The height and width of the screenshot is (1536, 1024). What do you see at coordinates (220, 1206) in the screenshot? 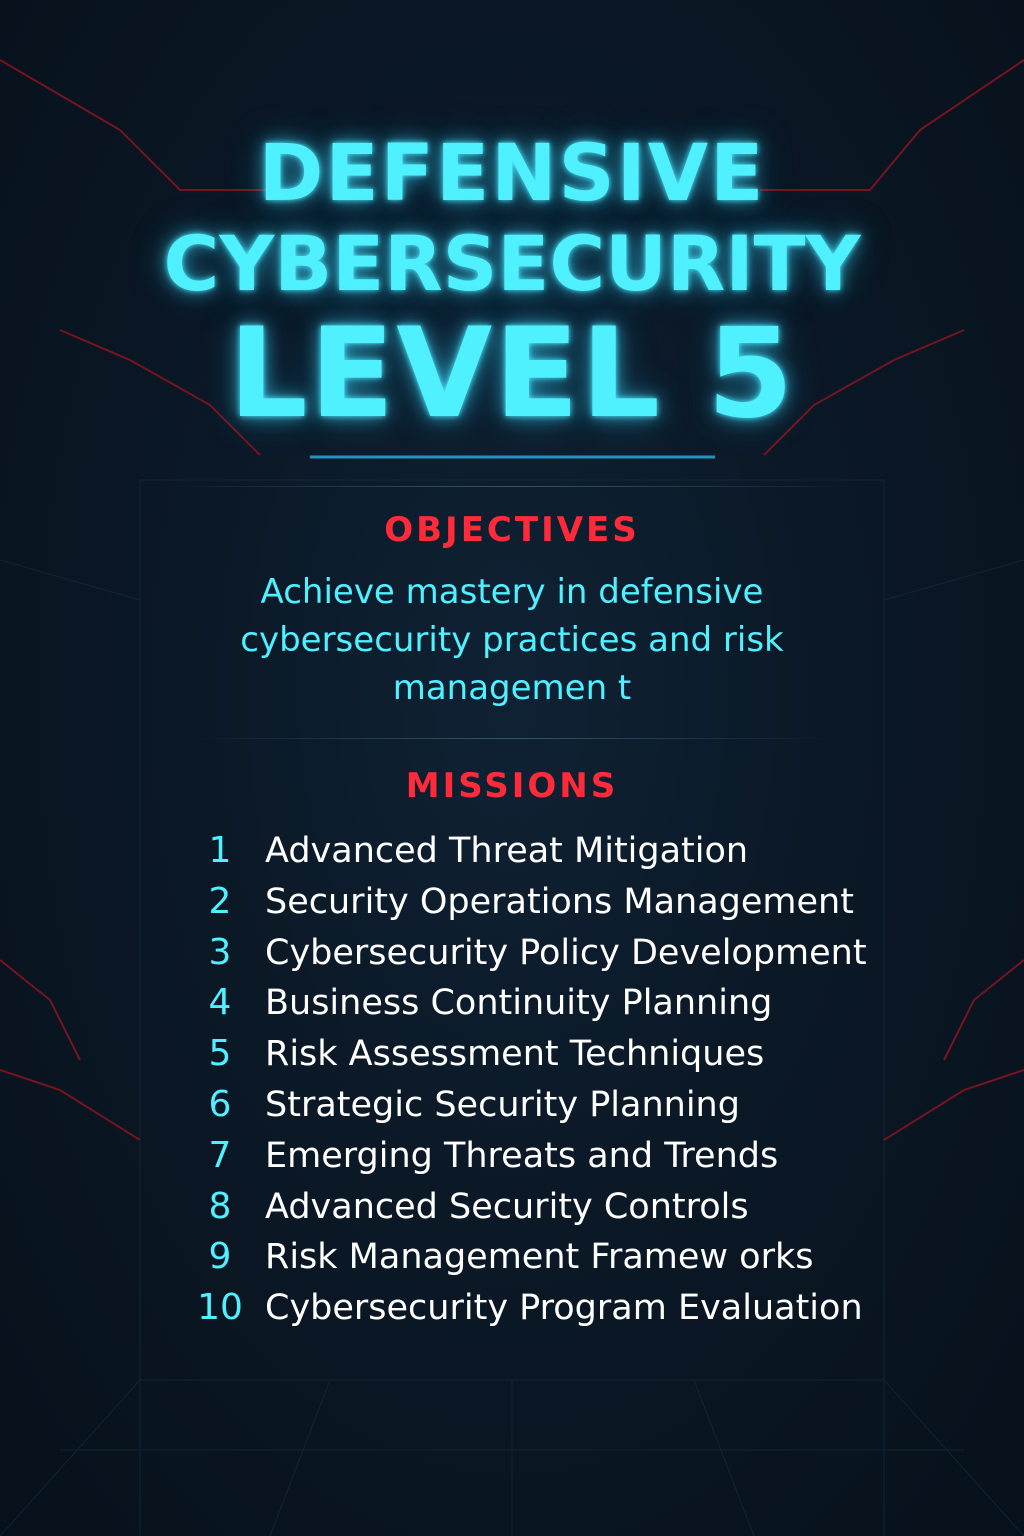
I see `mission-number: 8` at bounding box center [220, 1206].